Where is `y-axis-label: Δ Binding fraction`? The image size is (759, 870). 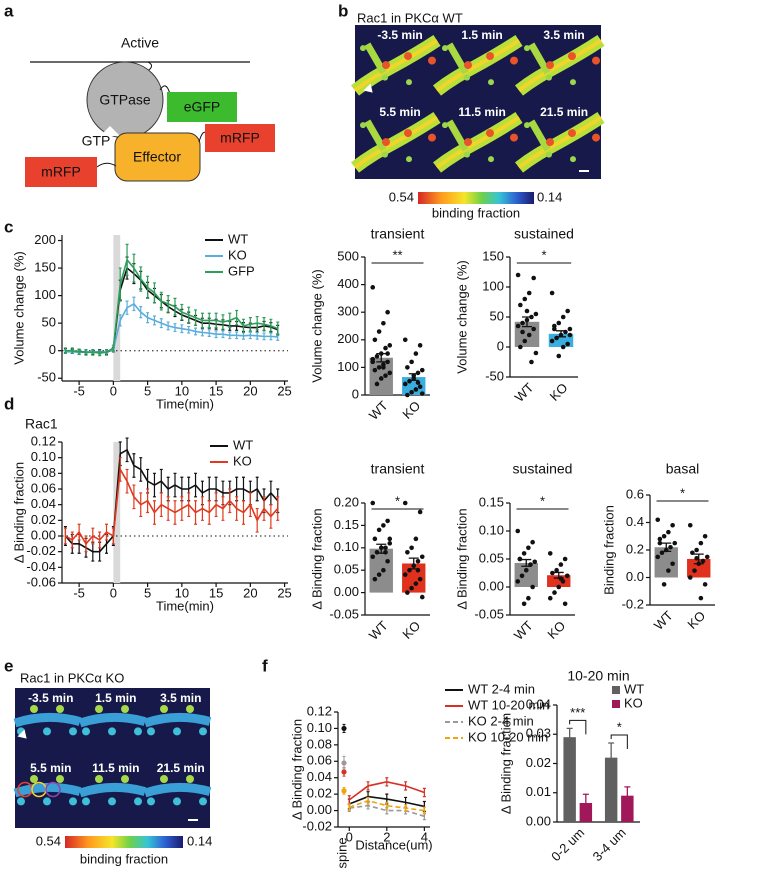 y-axis-label: Δ Binding fraction is located at coordinates (18, 512).